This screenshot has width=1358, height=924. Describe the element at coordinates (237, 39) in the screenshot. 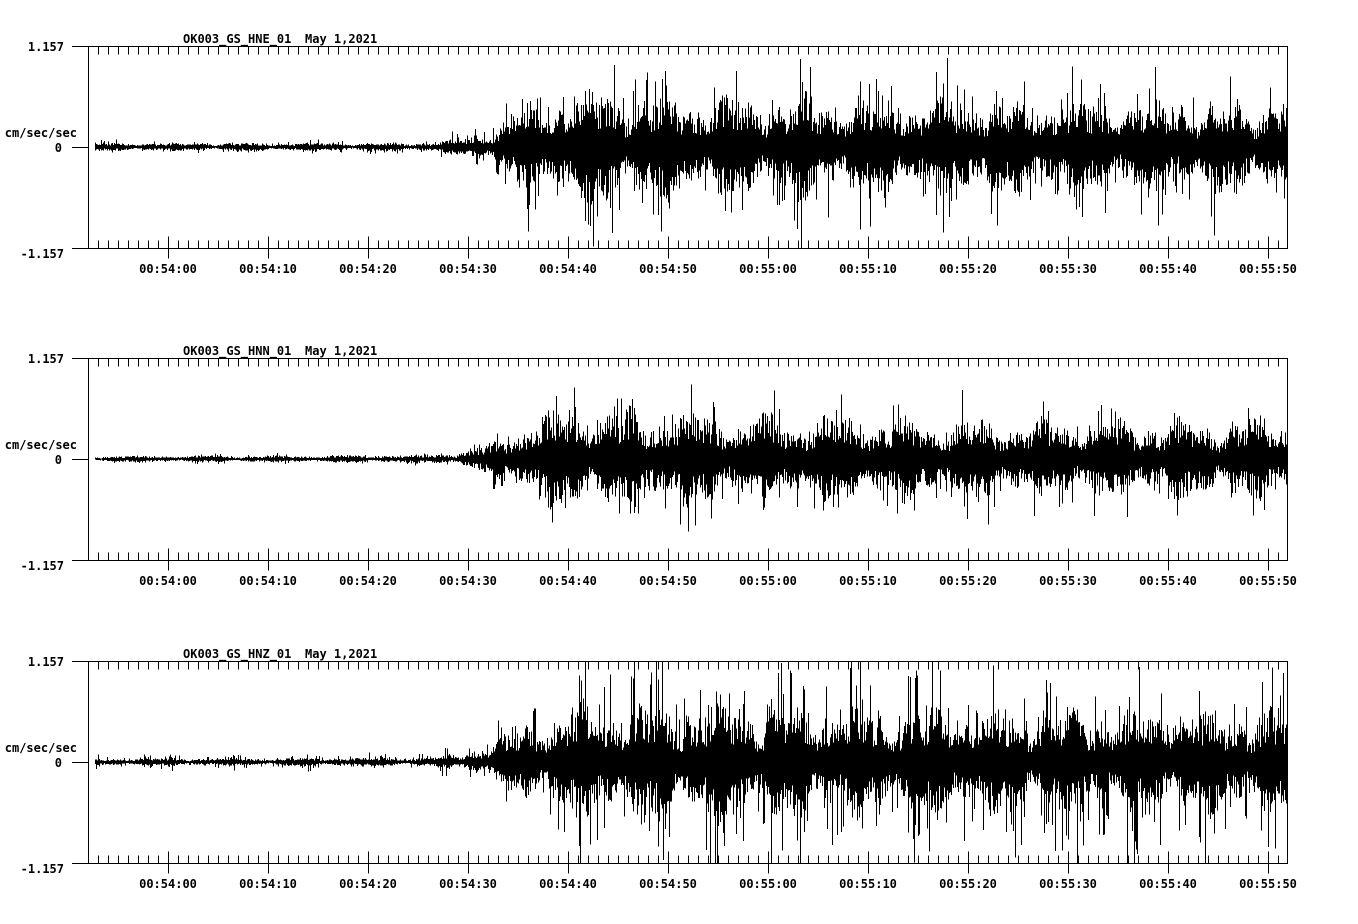

I see `panel-title-station: OK003_GS_HNE_01` at that location.